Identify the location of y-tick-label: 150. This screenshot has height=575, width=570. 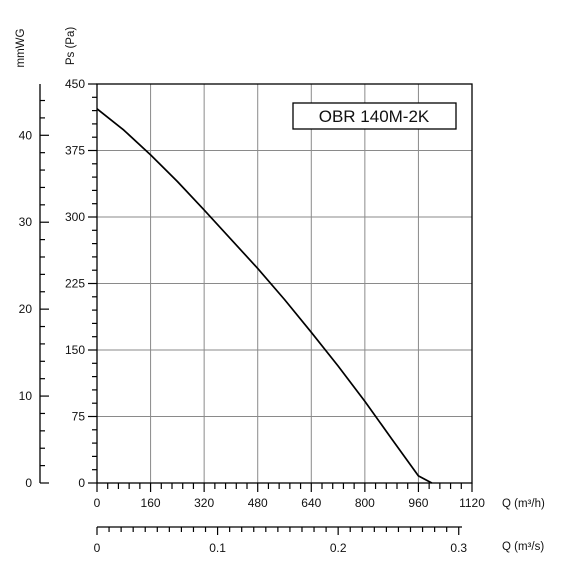
(75, 350).